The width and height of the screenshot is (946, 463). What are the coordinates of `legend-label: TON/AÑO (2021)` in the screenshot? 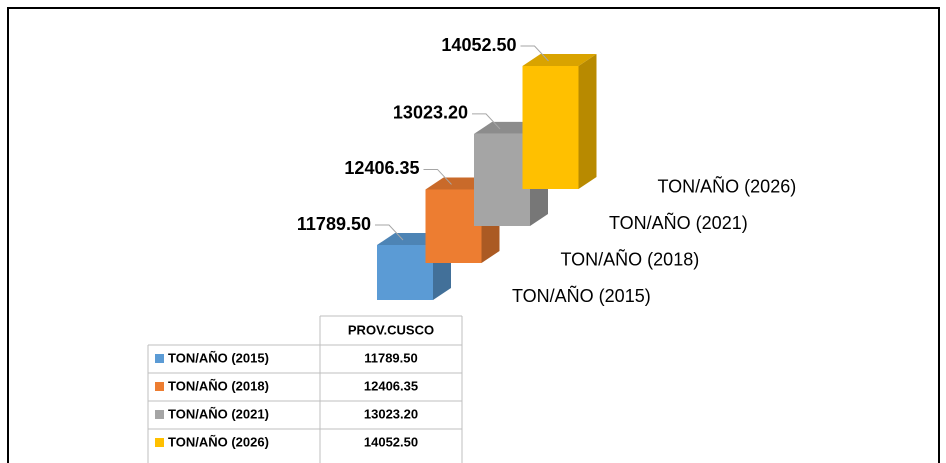 It's located at (218, 413).